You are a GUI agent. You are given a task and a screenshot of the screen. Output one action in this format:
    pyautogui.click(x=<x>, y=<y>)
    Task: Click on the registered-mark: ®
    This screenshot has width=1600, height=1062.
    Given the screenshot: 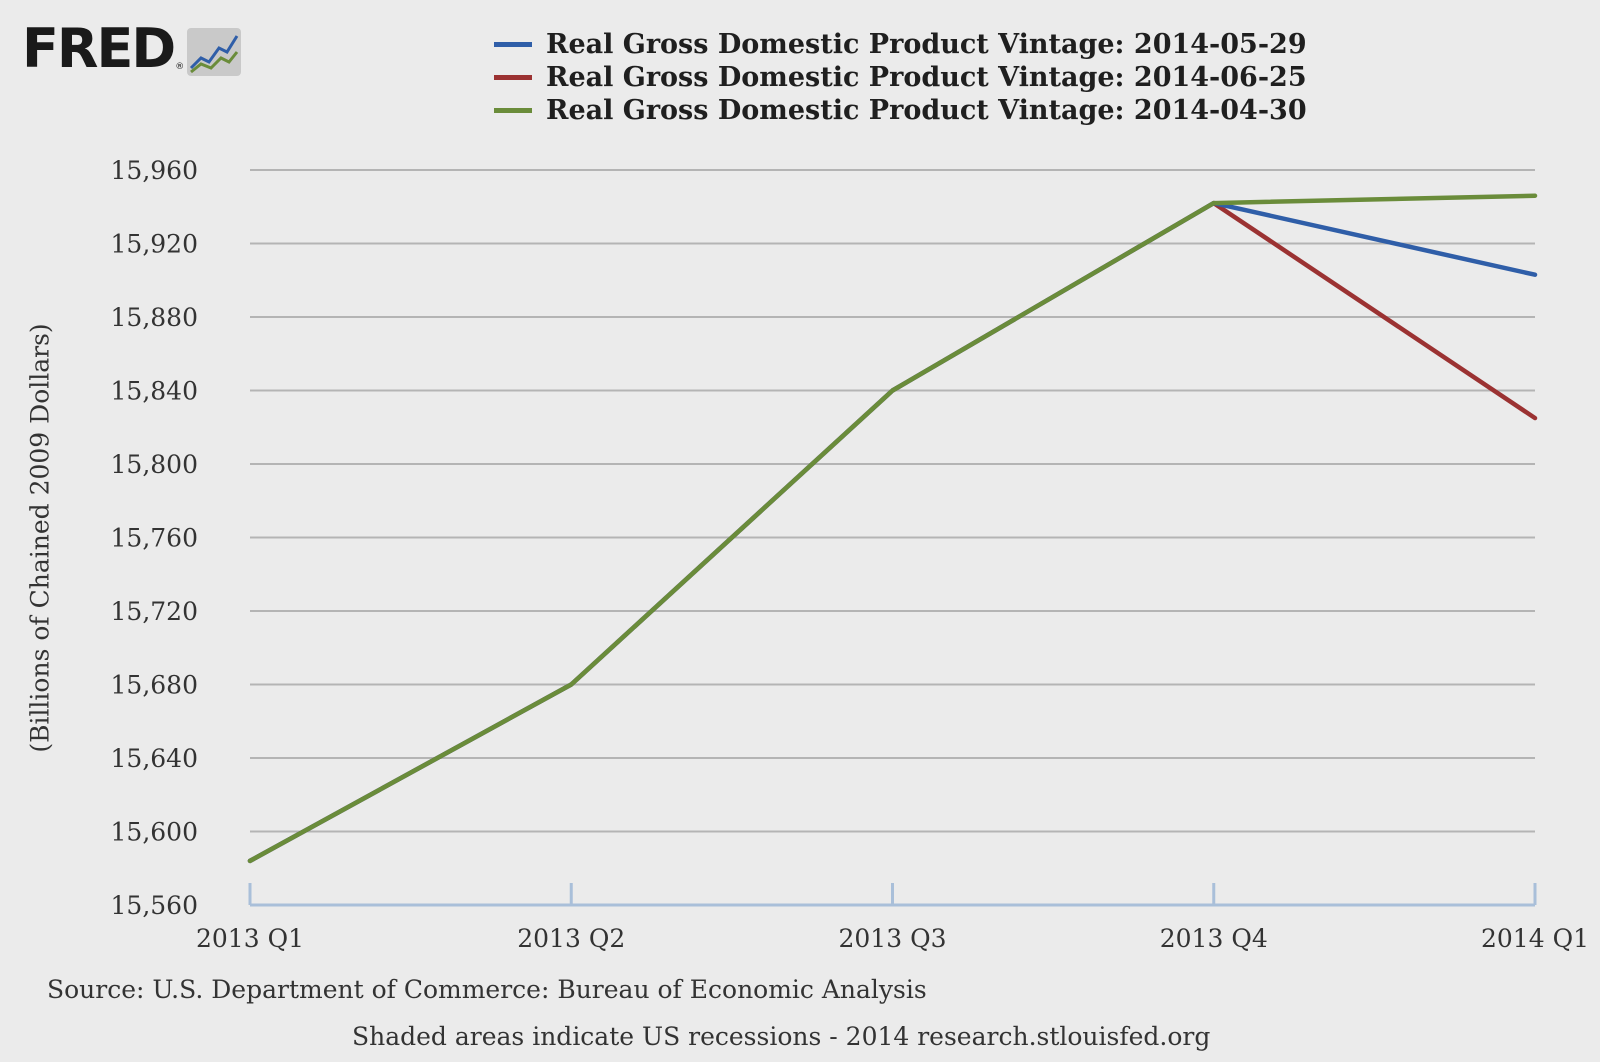 What is the action you would take?
    pyautogui.click(x=180, y=67)
    